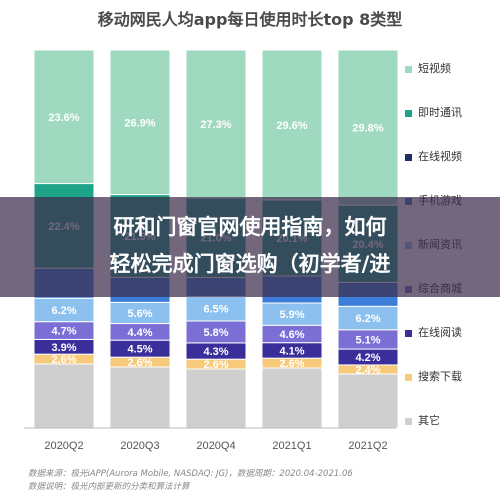  What do you see at coordinates (367, 358) in the screenshot?
I see `data-label: 4.2%` at bounding box center [367, 358].